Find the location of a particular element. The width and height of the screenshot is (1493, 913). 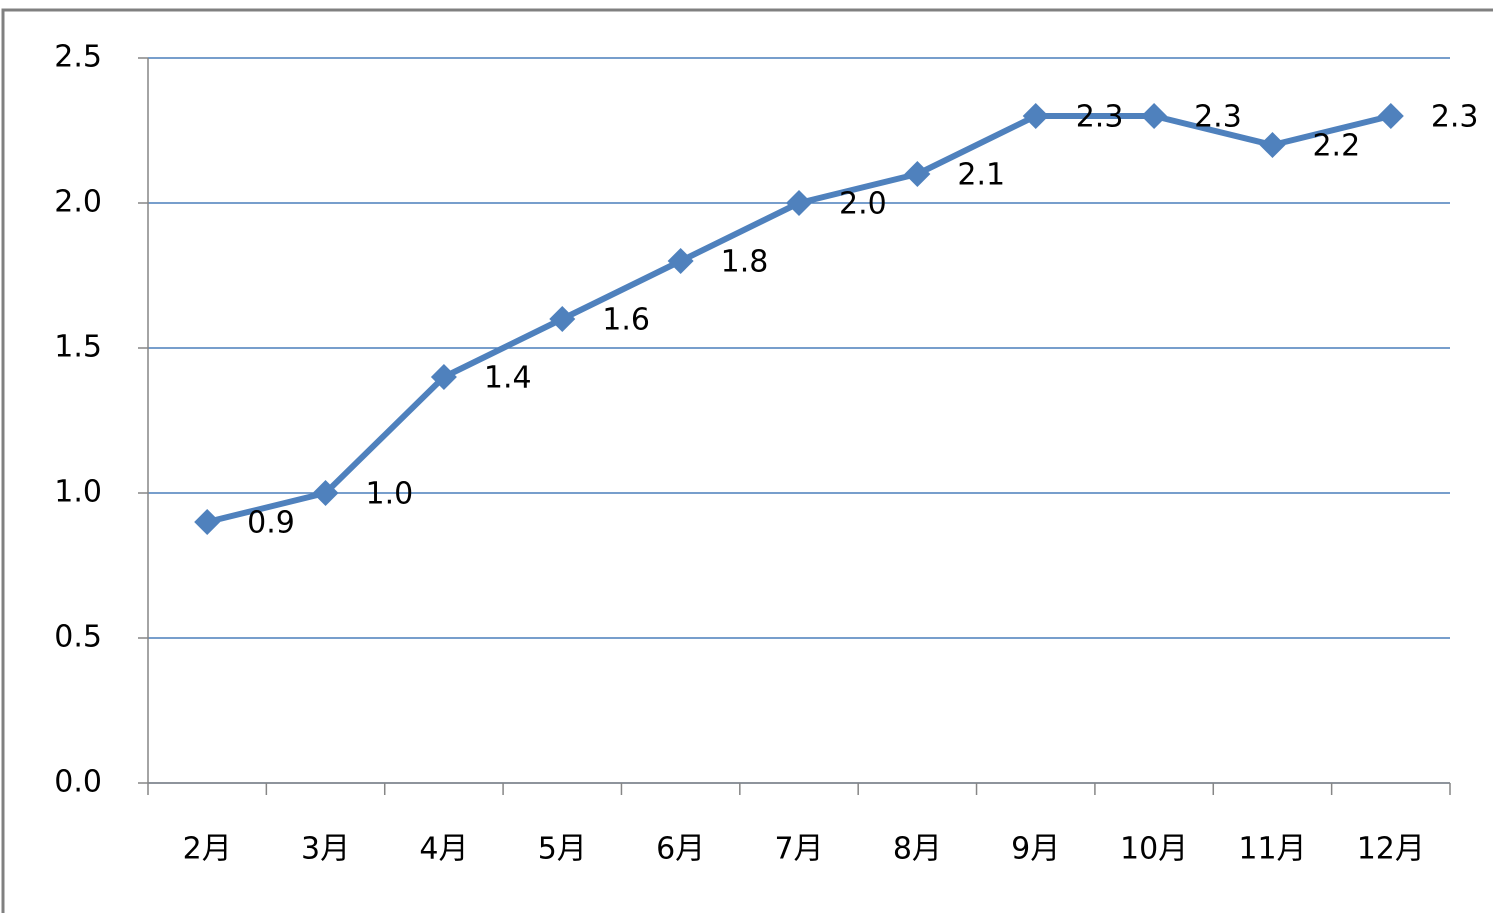

y-tick-label: 0.5 is located at coordinates (78, 637).